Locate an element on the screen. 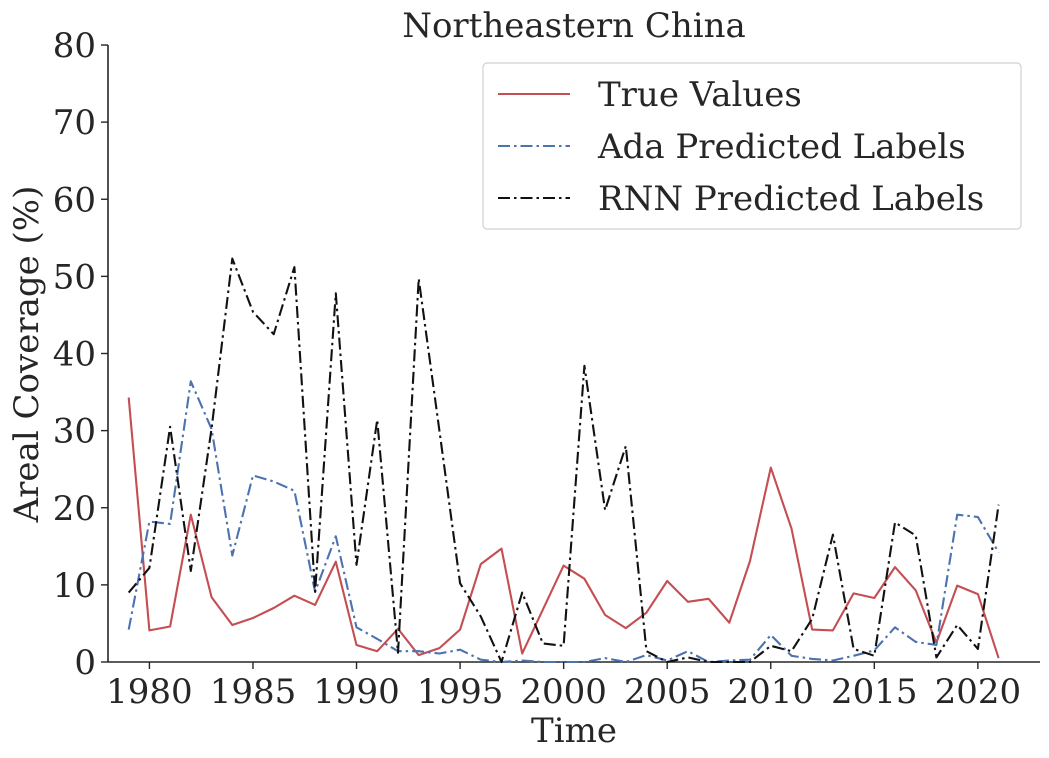 This screenshot has width=1049, height=758. y-tick-label: 10 is located at coordinates (74, 586).